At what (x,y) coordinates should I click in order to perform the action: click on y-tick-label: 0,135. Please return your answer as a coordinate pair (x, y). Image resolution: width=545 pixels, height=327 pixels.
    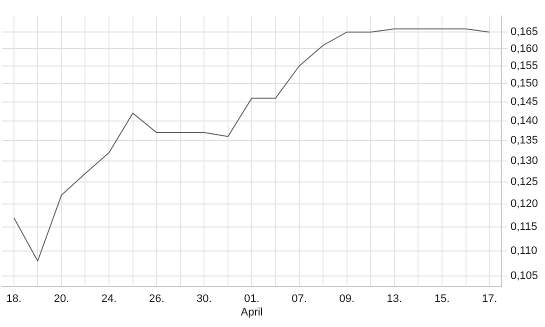
    Looking at the image, I should click on (524, 140).